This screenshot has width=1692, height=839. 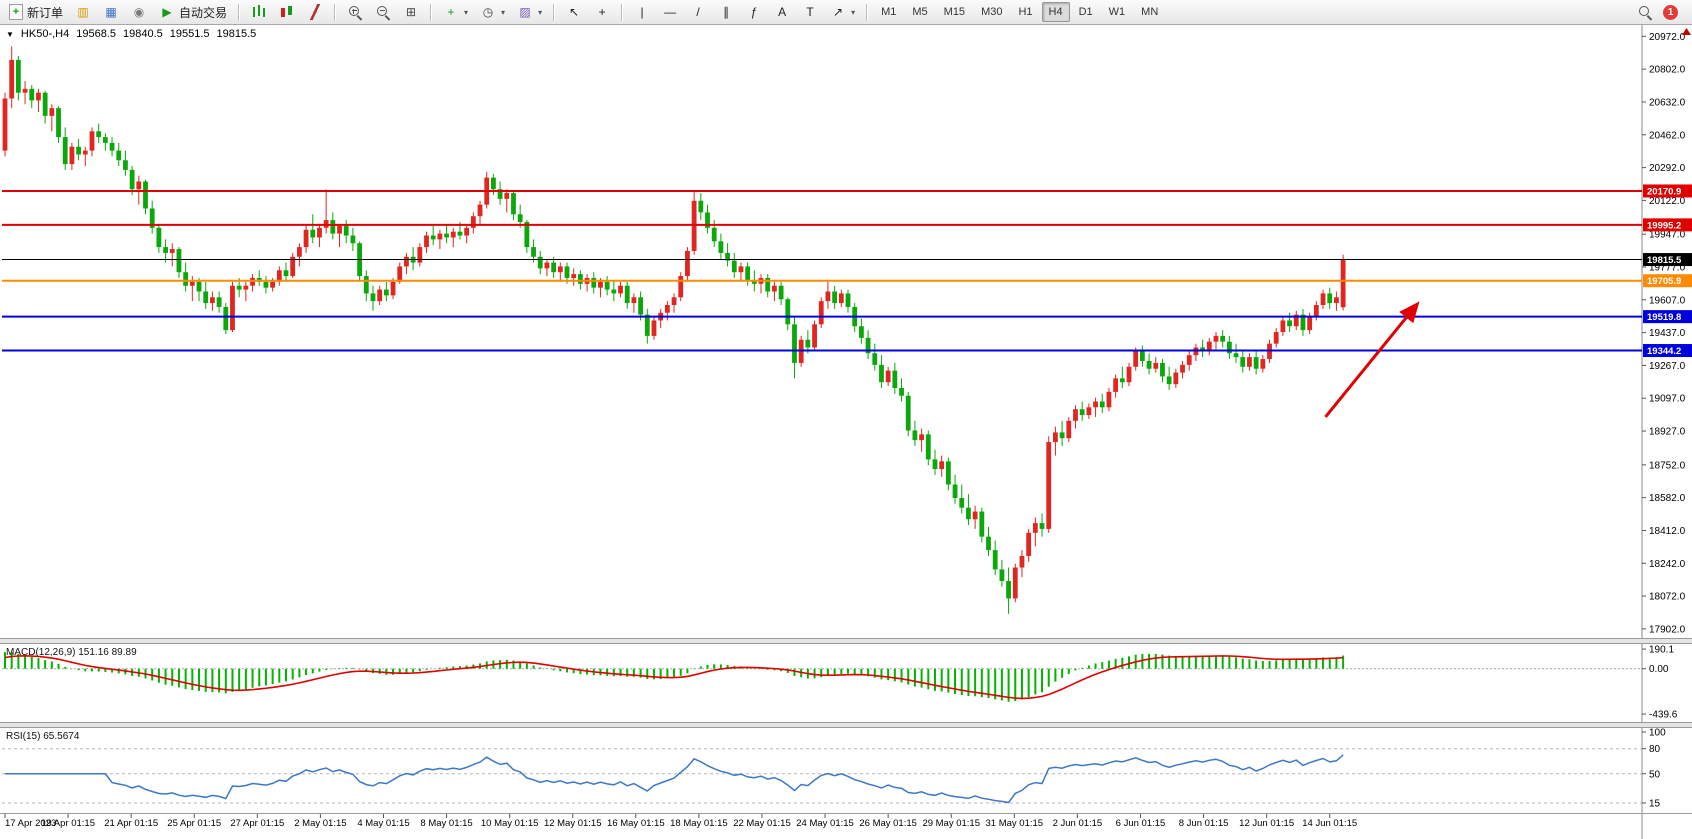 What do you see at coordinates (510, 823) in the screenshot?
I see `svg-text: 10 May 01:15` at bounding box center [510, 823].